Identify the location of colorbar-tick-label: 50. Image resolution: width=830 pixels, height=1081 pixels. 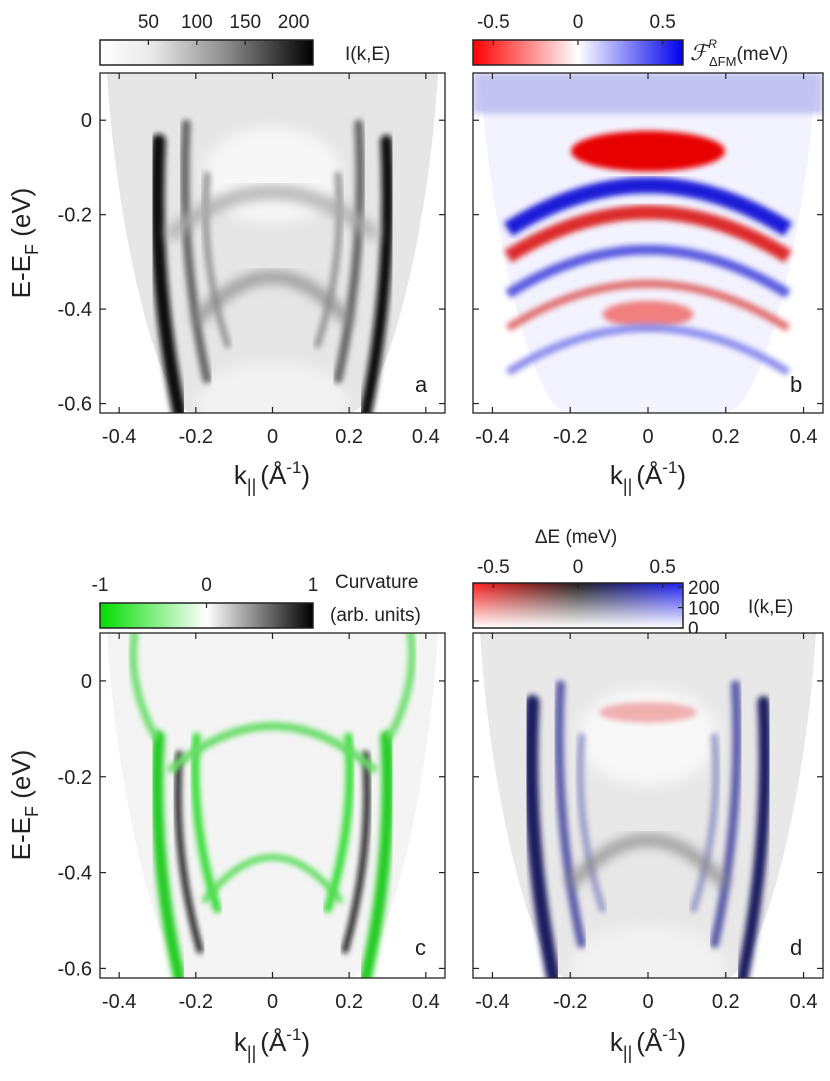
(148, 22).